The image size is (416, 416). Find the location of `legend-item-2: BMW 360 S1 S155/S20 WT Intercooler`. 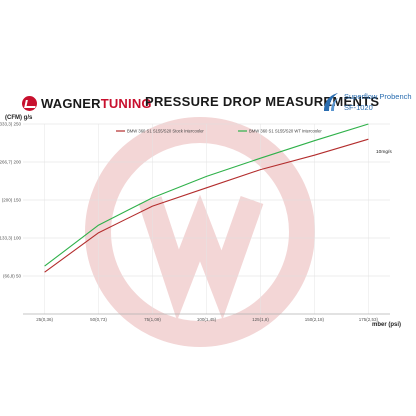

legend-item-2: BMW 360 S1 S155/S20 WT Intercooler is located at coordinates (280, 131).